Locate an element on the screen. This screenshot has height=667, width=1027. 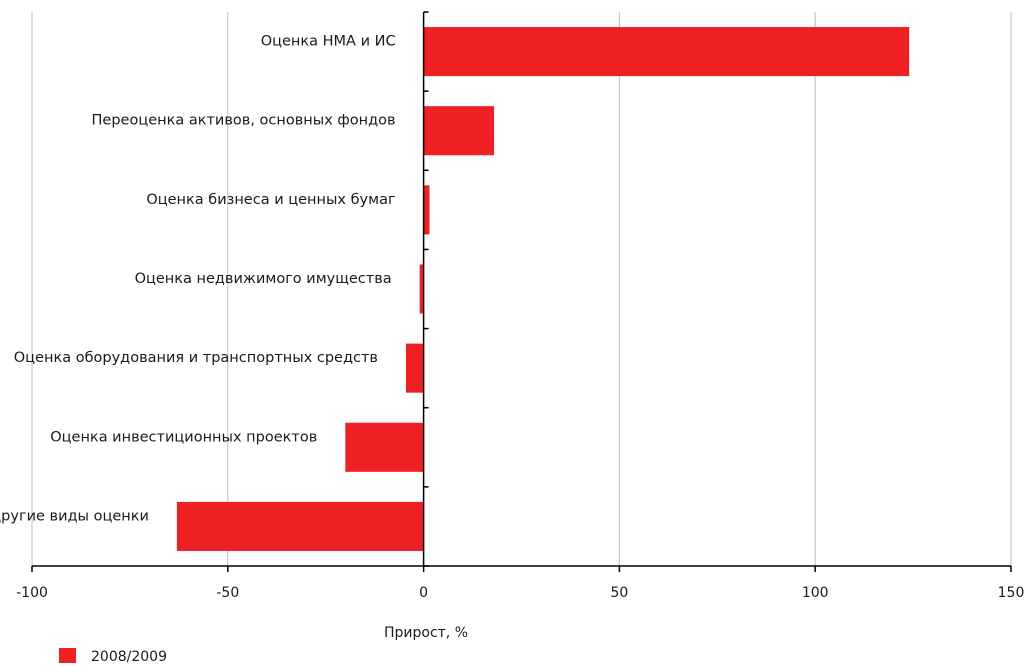
x-tick-label: 100 is located at coordinates (815, 593).